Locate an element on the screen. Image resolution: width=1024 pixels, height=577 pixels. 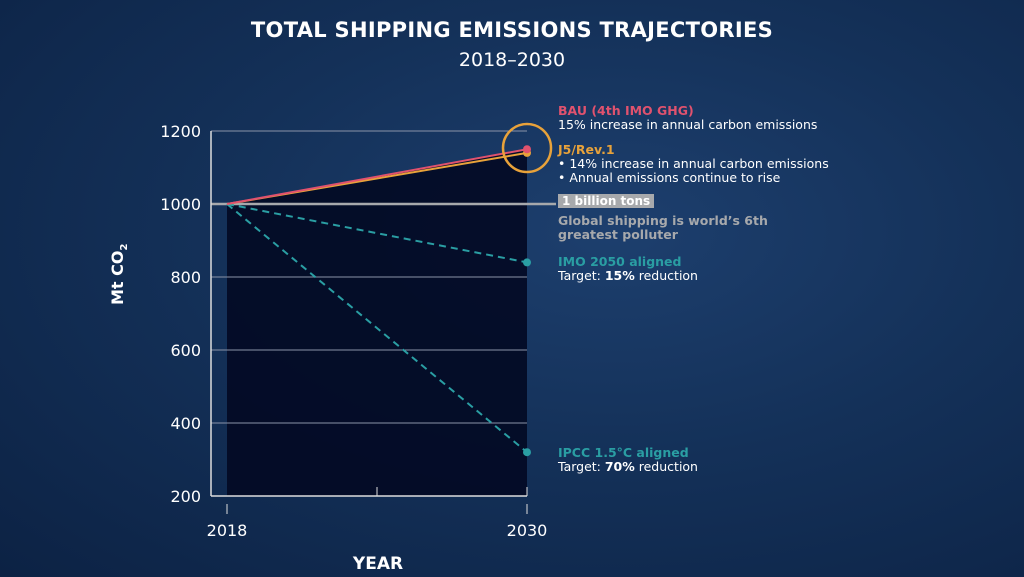
y-tick-label: 200 is located at coordinates (185, 496).